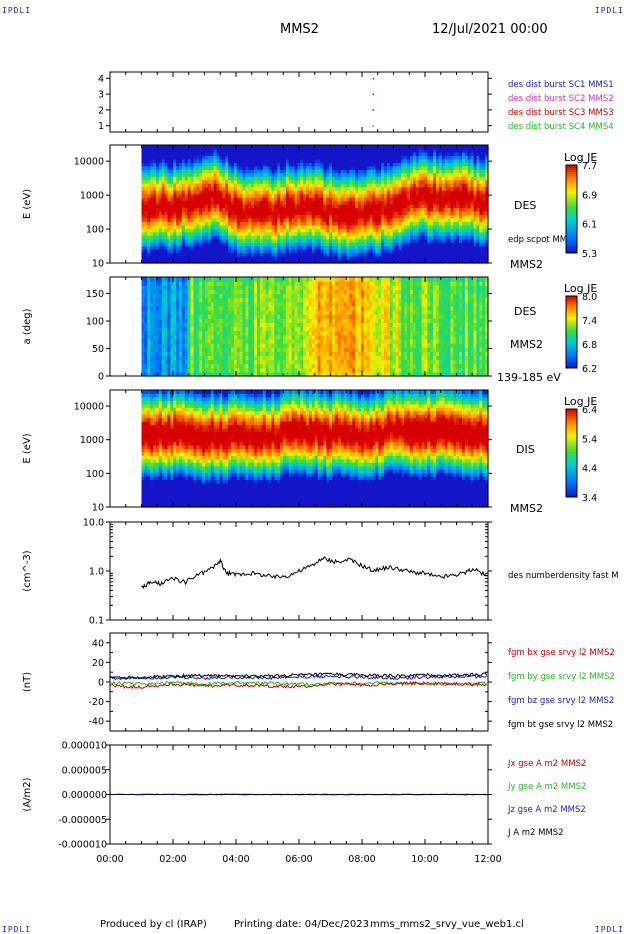 The height and width of the screenshot is (934, 630). I want to click on footer-printing-date: Printing date: 04/Dec/2023, so click(302, 924).